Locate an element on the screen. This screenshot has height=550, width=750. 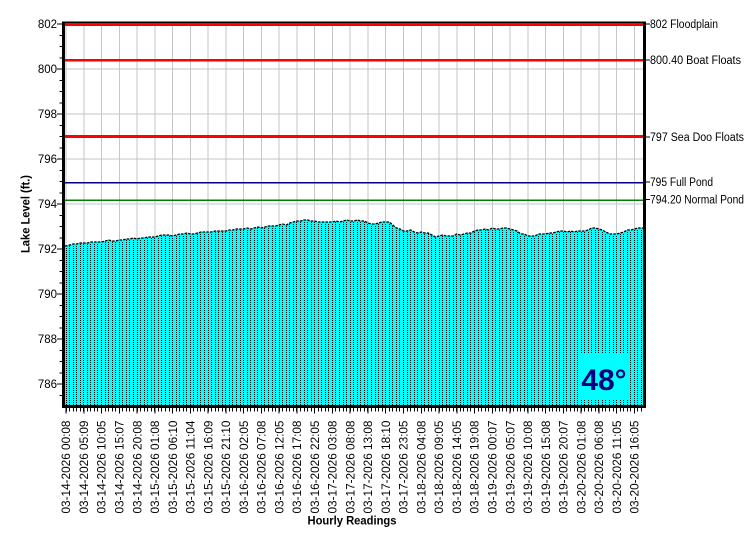
svg-text: 03-15-2026 01:08 is located at coordinates (156, 467).